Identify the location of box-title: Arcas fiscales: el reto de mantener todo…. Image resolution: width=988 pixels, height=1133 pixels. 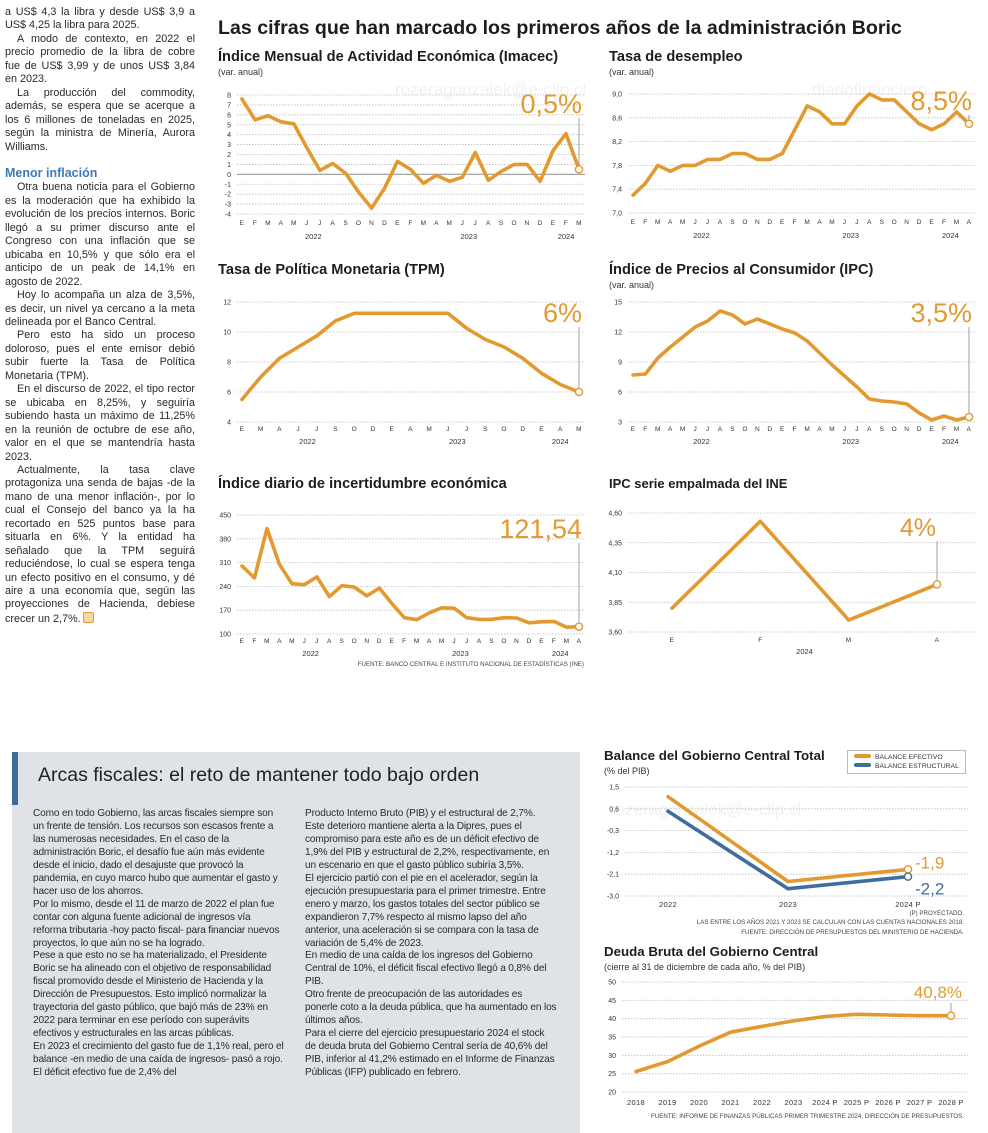
(259, 775).